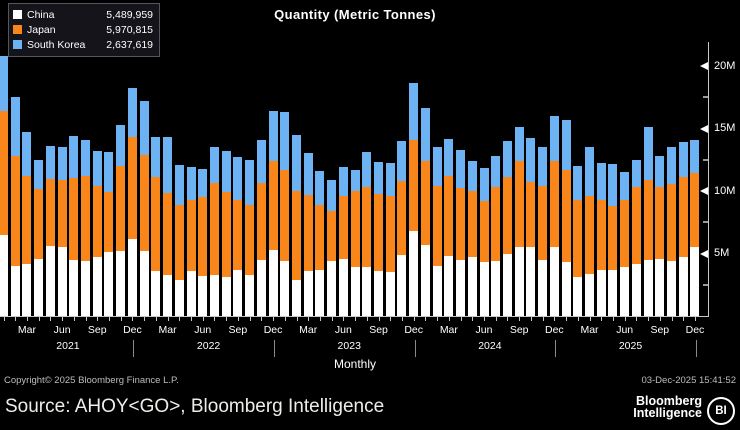  I want to click on bi-badge-icon: BI, so click(721, 411).